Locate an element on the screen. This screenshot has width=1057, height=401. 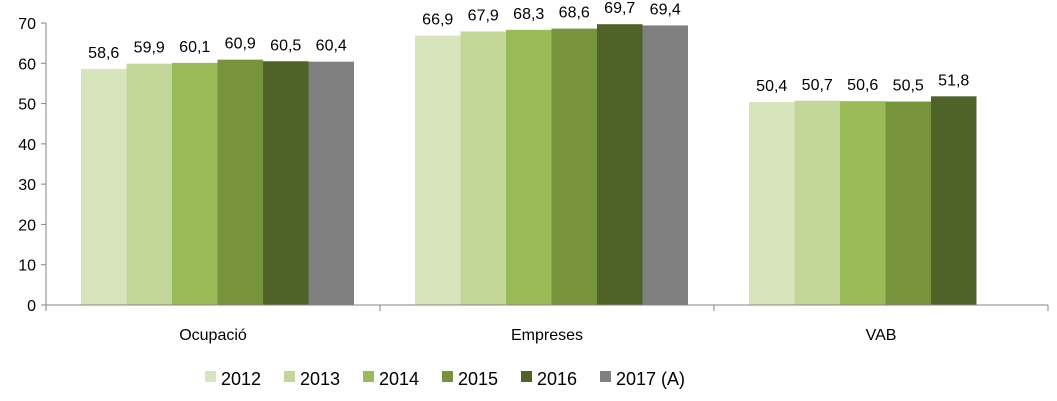
legend-label: 2015 is located at coordinates (478, 379).